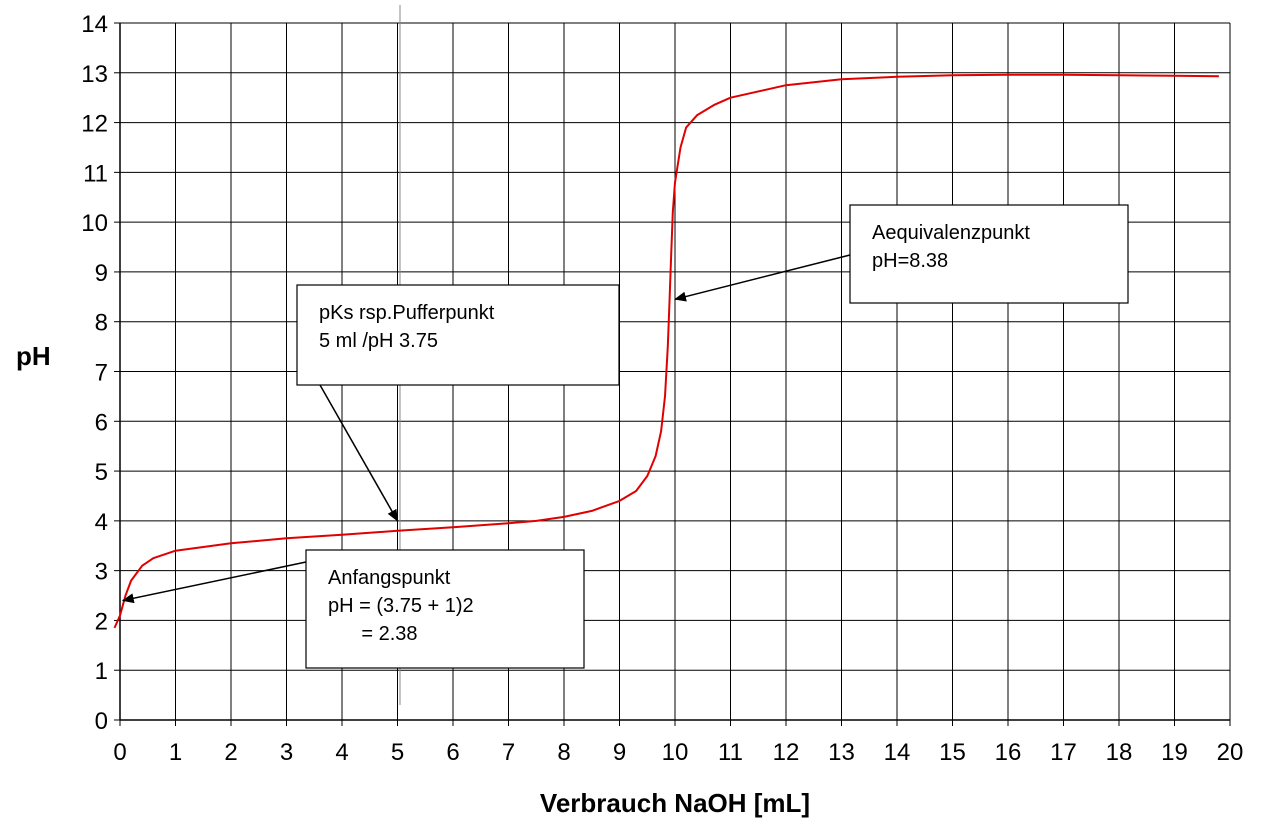 The image size is (1265, 827). I want to click on x-tick-label: 11, so click(730, 752).